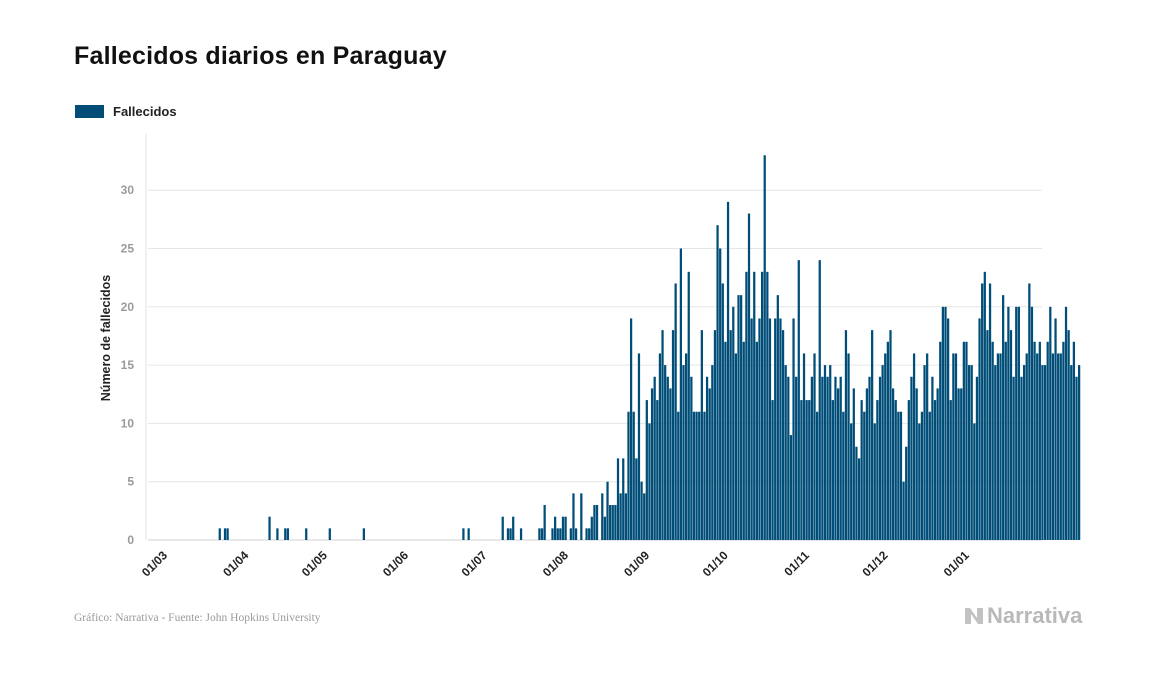  What do you see at coordinates (106, 338) in the screenshot?
I see `y-axis-label: Número de fallecidos` at bounding box center [106, 338].